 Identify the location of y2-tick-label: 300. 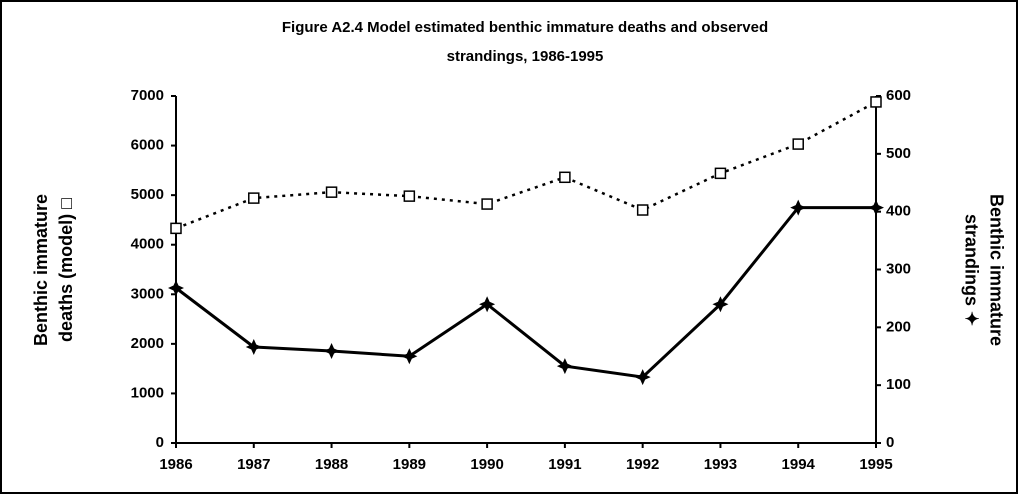
(898, 268).